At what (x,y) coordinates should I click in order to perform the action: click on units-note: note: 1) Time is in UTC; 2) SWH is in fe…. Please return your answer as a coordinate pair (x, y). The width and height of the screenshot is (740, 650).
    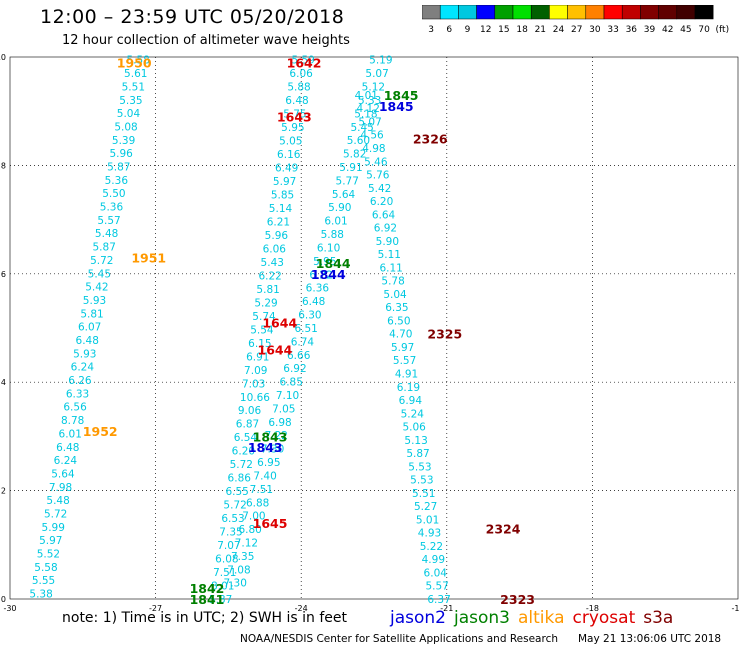
    Looking at the image, I should click on (205, 618).